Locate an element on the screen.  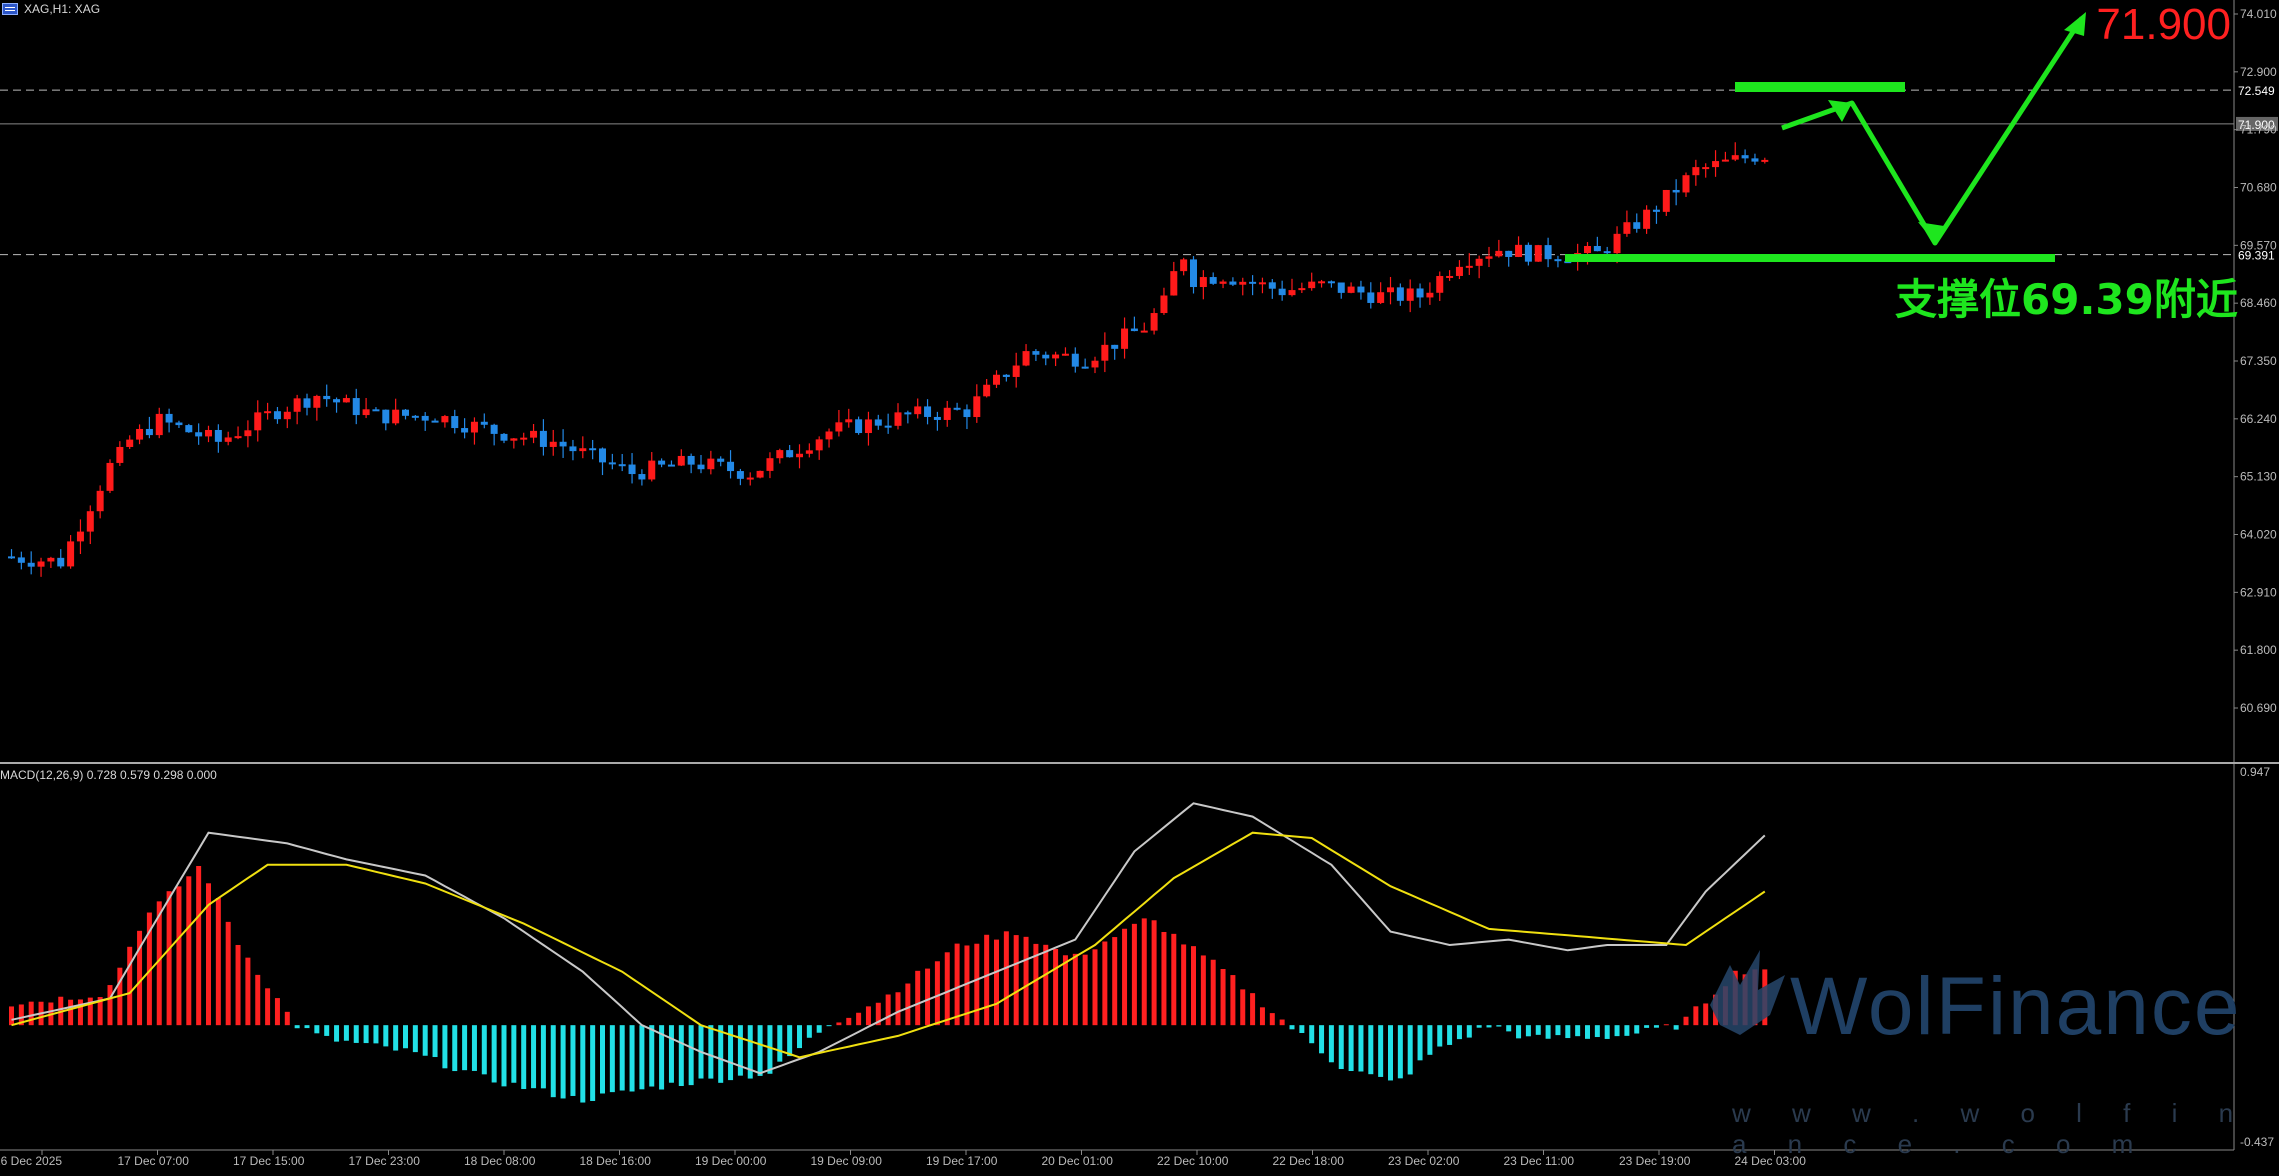
macd-axis-label: -0.437 is located at coordinates (2257, 1142).